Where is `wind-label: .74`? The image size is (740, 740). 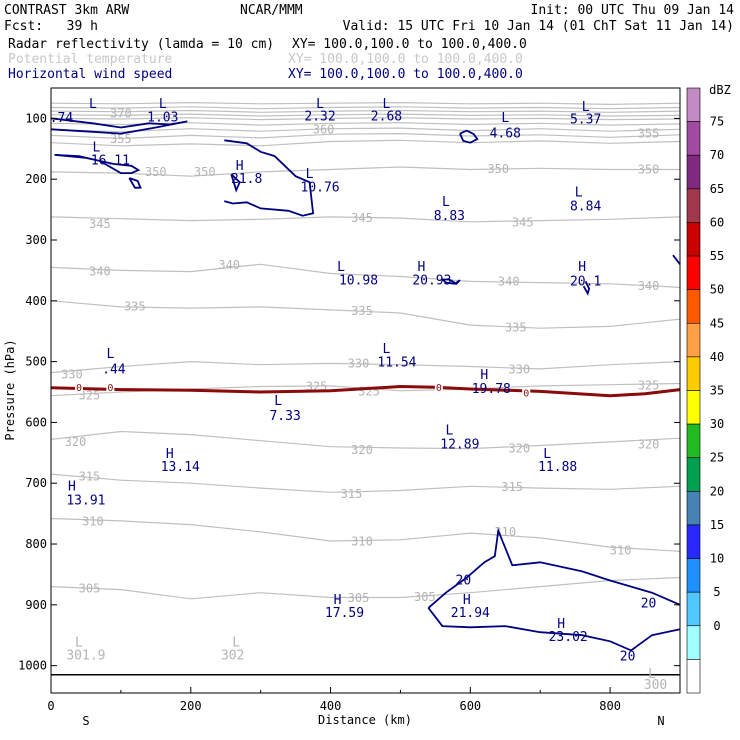
wind-label: .74 is located at coordinates (62, 118).